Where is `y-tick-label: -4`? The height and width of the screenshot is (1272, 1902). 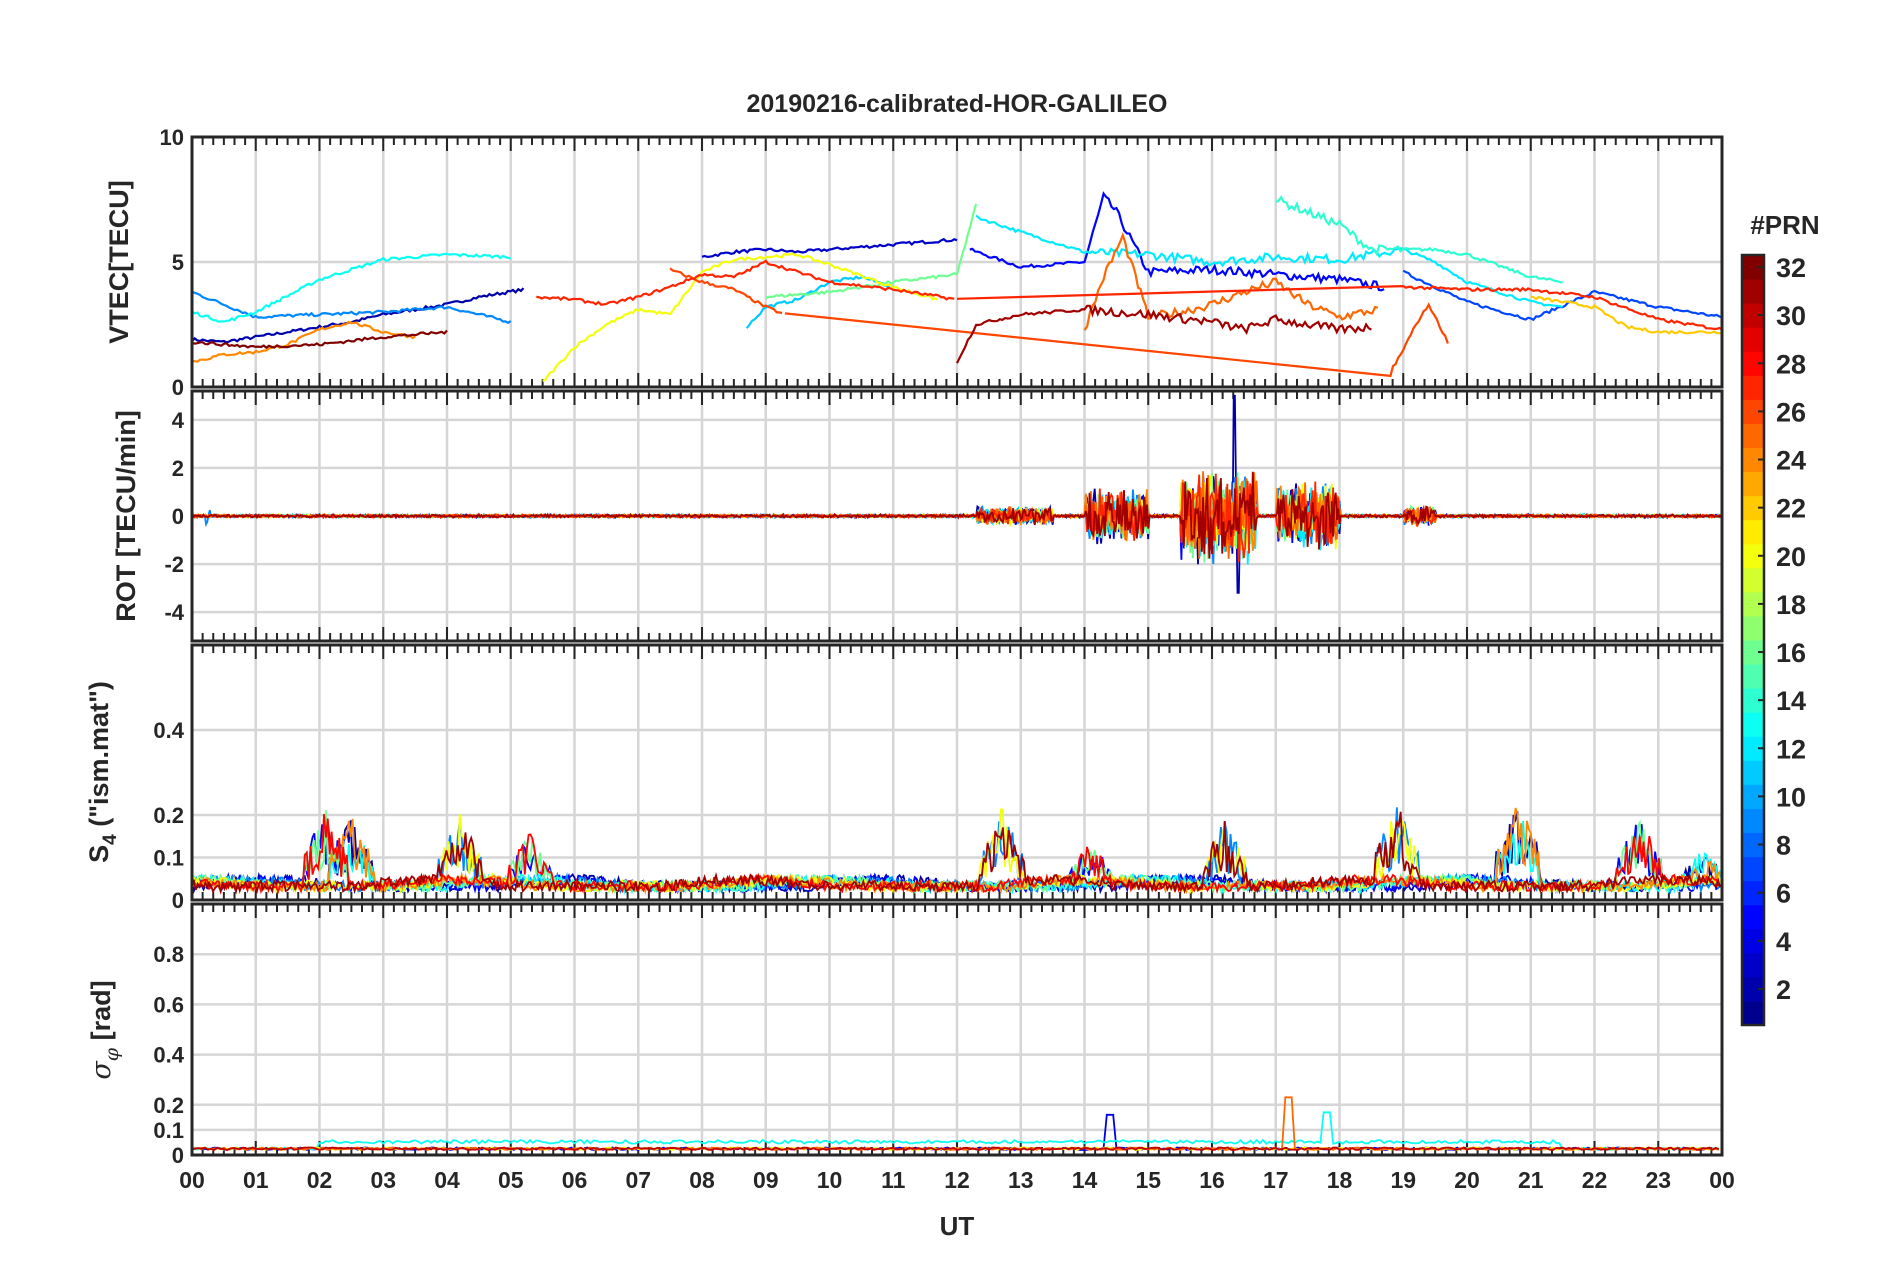
y-tick-label: -4 is located at coordinates (174, 612).